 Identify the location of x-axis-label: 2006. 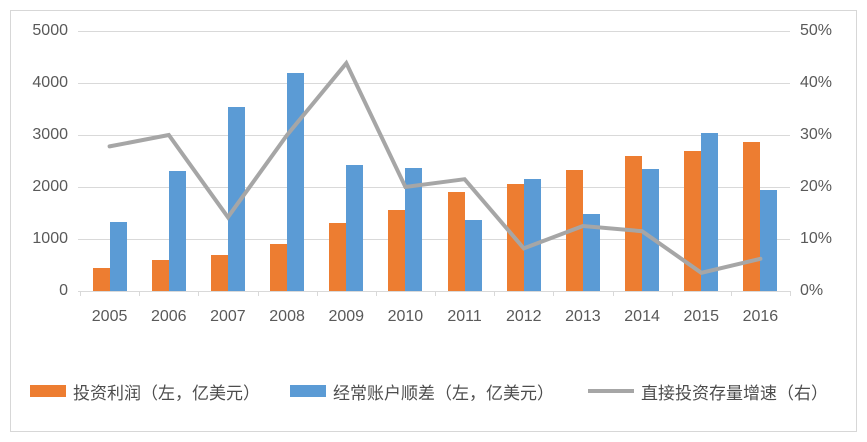
(168, 316).